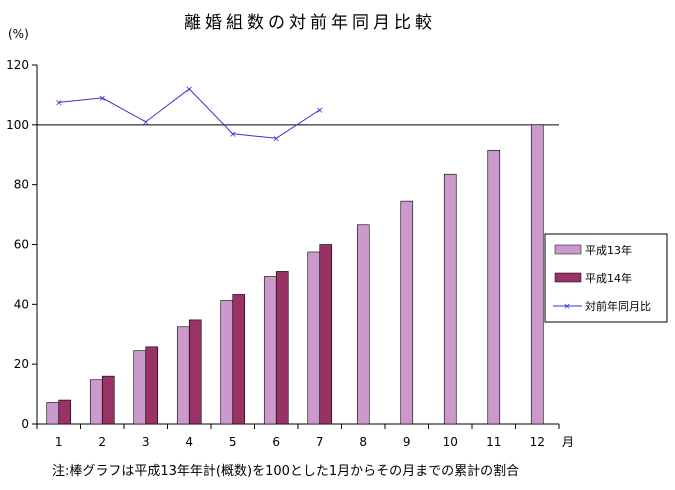 Image resolution: width=675 pixels, height=490 pixels. I want to click on ratio-point-month-6: ×, so click(276, 139).